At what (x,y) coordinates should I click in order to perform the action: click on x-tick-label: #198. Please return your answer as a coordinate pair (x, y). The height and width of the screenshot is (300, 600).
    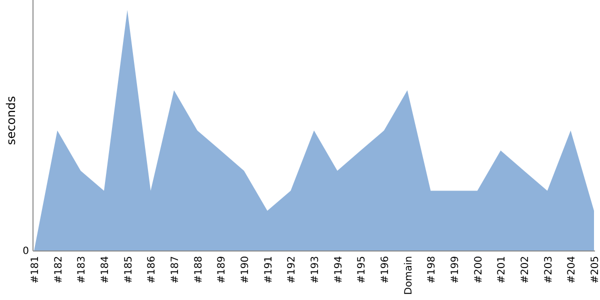
    Looking at the image, I should click on (432, 270).